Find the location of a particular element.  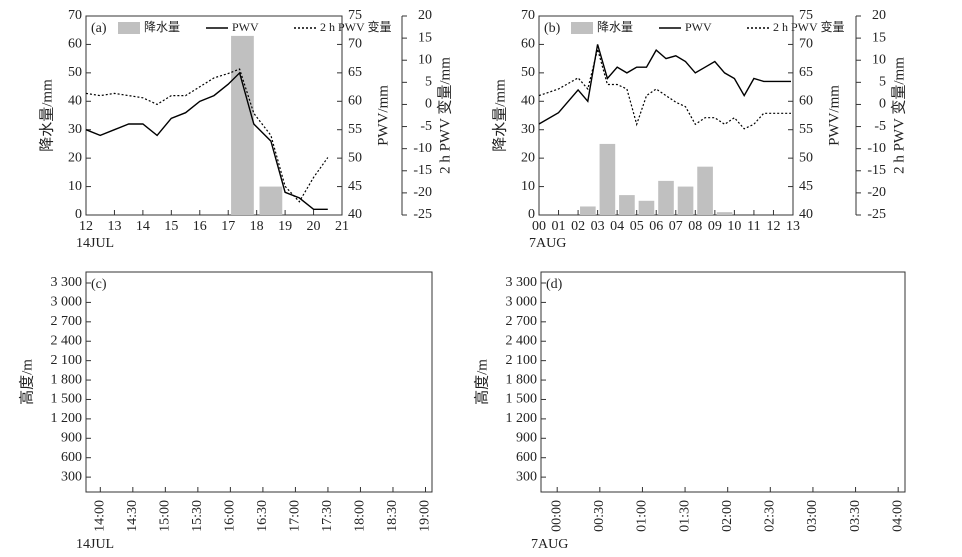

x-tick-label: 17 is located at coordinates (228, 226).